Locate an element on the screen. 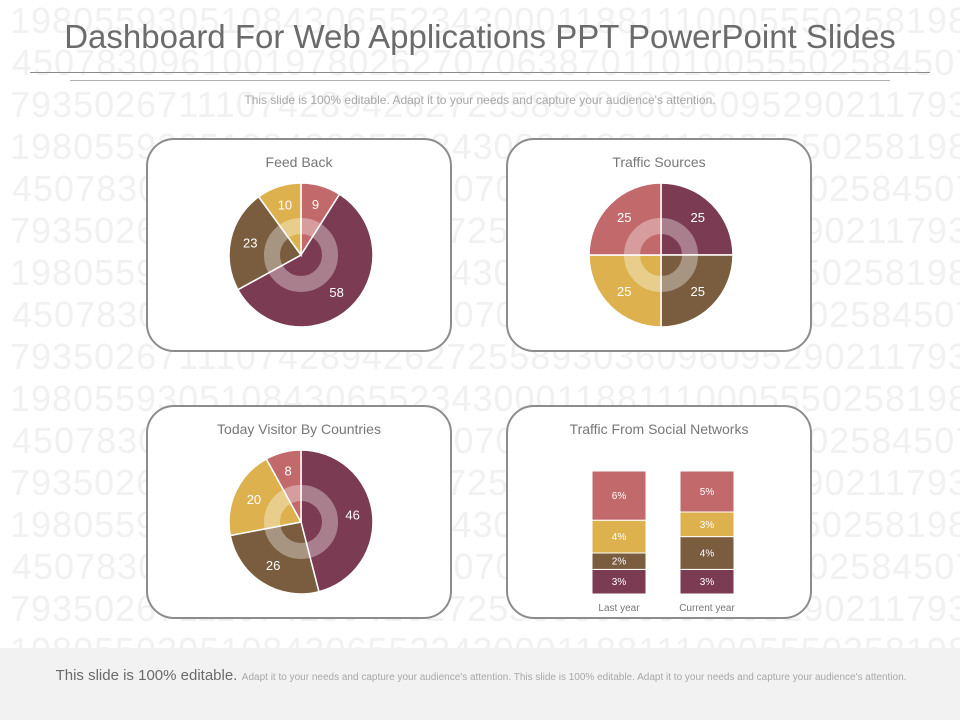 The height and width of the screenshot is (720, 960). donut-slice-label: 8 is located at coordinates (287, 471).